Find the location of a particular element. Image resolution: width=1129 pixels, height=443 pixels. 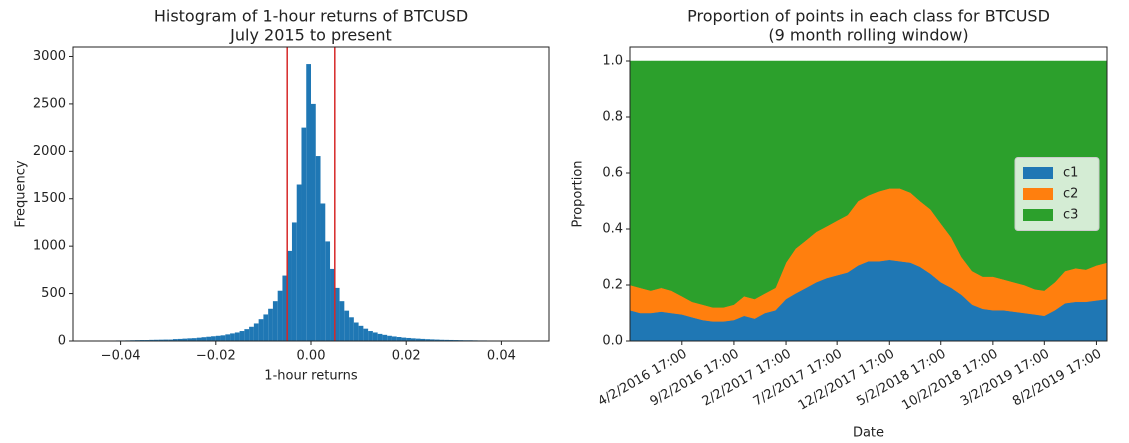

x-axis-label: Date is located at coordinates (868, 433).